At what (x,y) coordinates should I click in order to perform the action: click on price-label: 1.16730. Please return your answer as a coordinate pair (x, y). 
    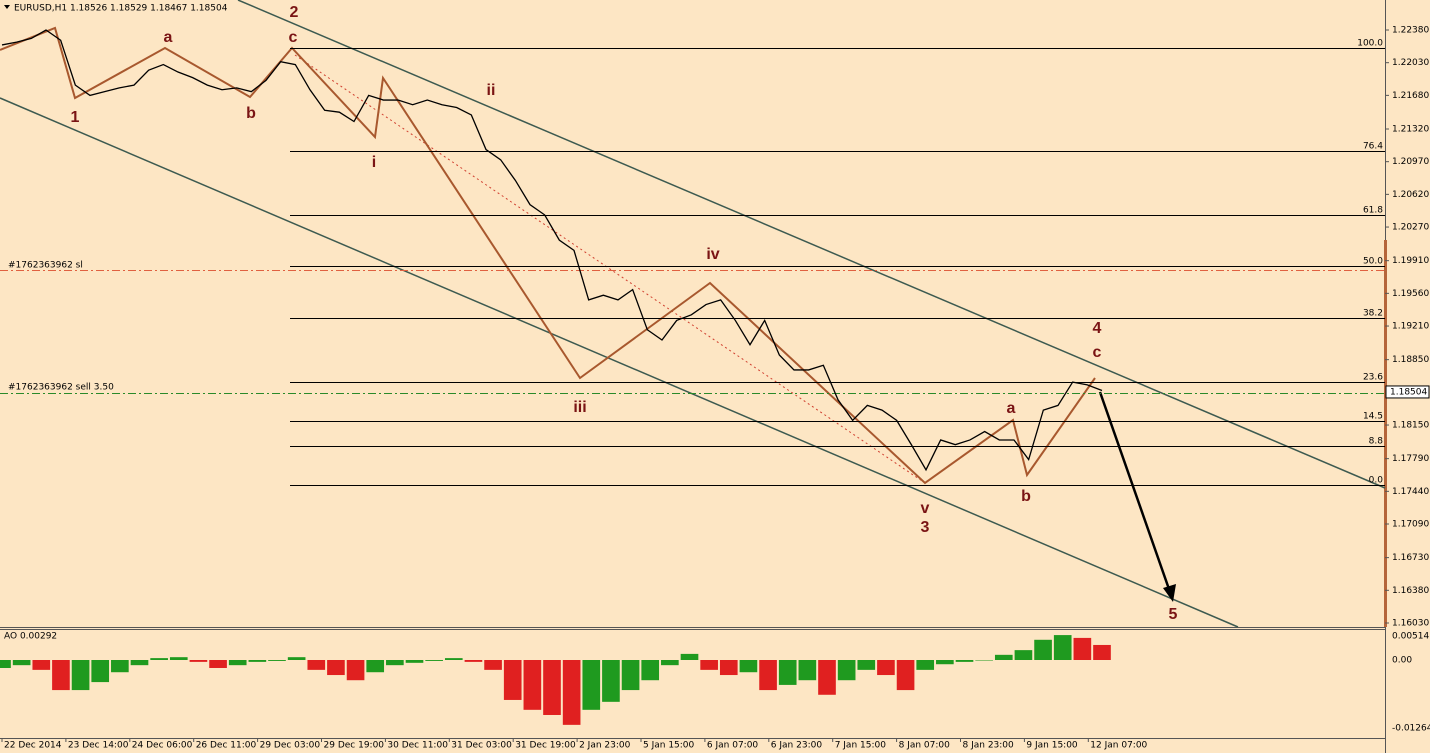
    Looking at the image, I should click on (1410, 558).